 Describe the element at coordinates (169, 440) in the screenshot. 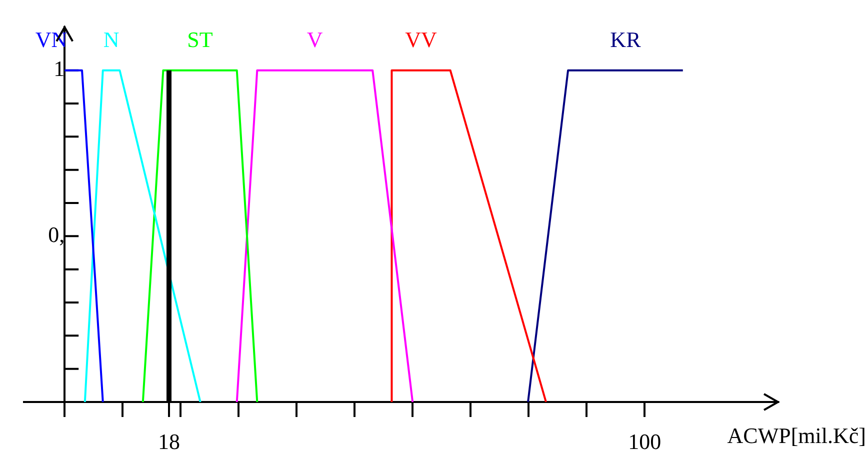

I see `x-tick-label: 18` at that location.